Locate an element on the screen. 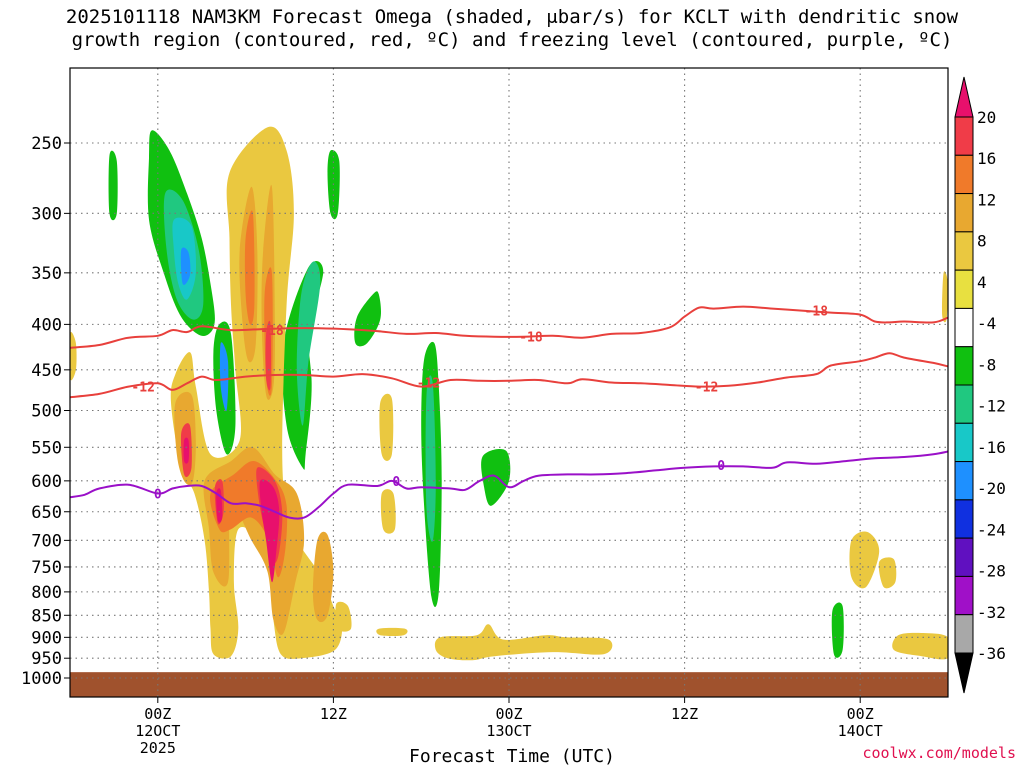 This screenshot has width=1024, height=768. colorbar-label: 16 is located at coordinates (986, 158).